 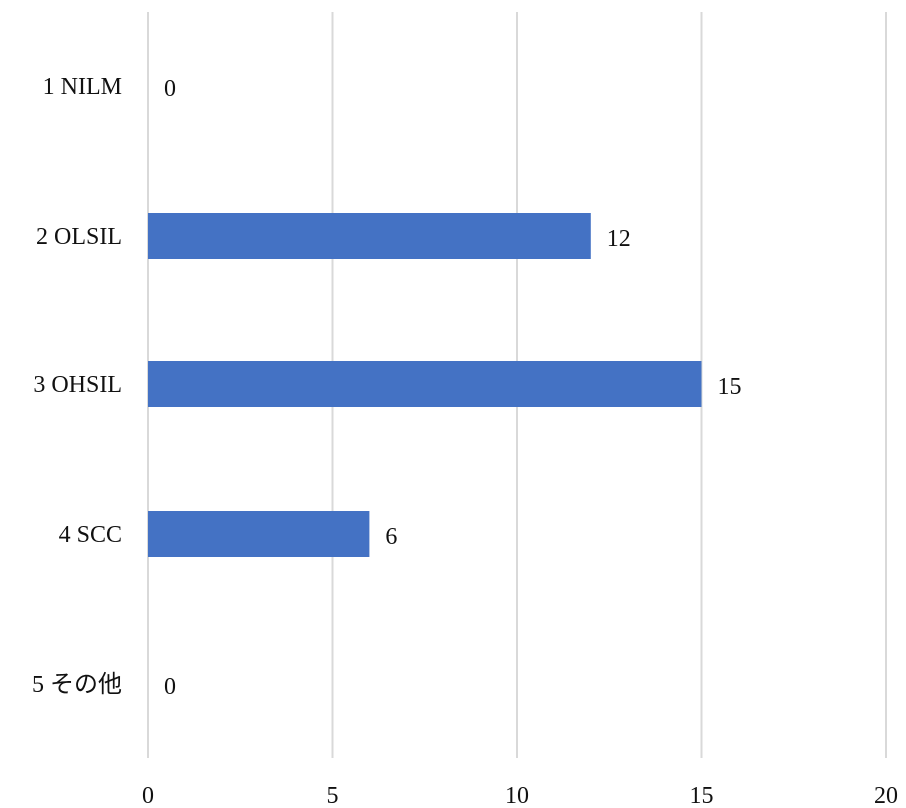 I want to click on category-labels: 1 NILM 2 OLSIL 3 OHSIL 4 SCC 5 その他, so click(x=77, y=386).